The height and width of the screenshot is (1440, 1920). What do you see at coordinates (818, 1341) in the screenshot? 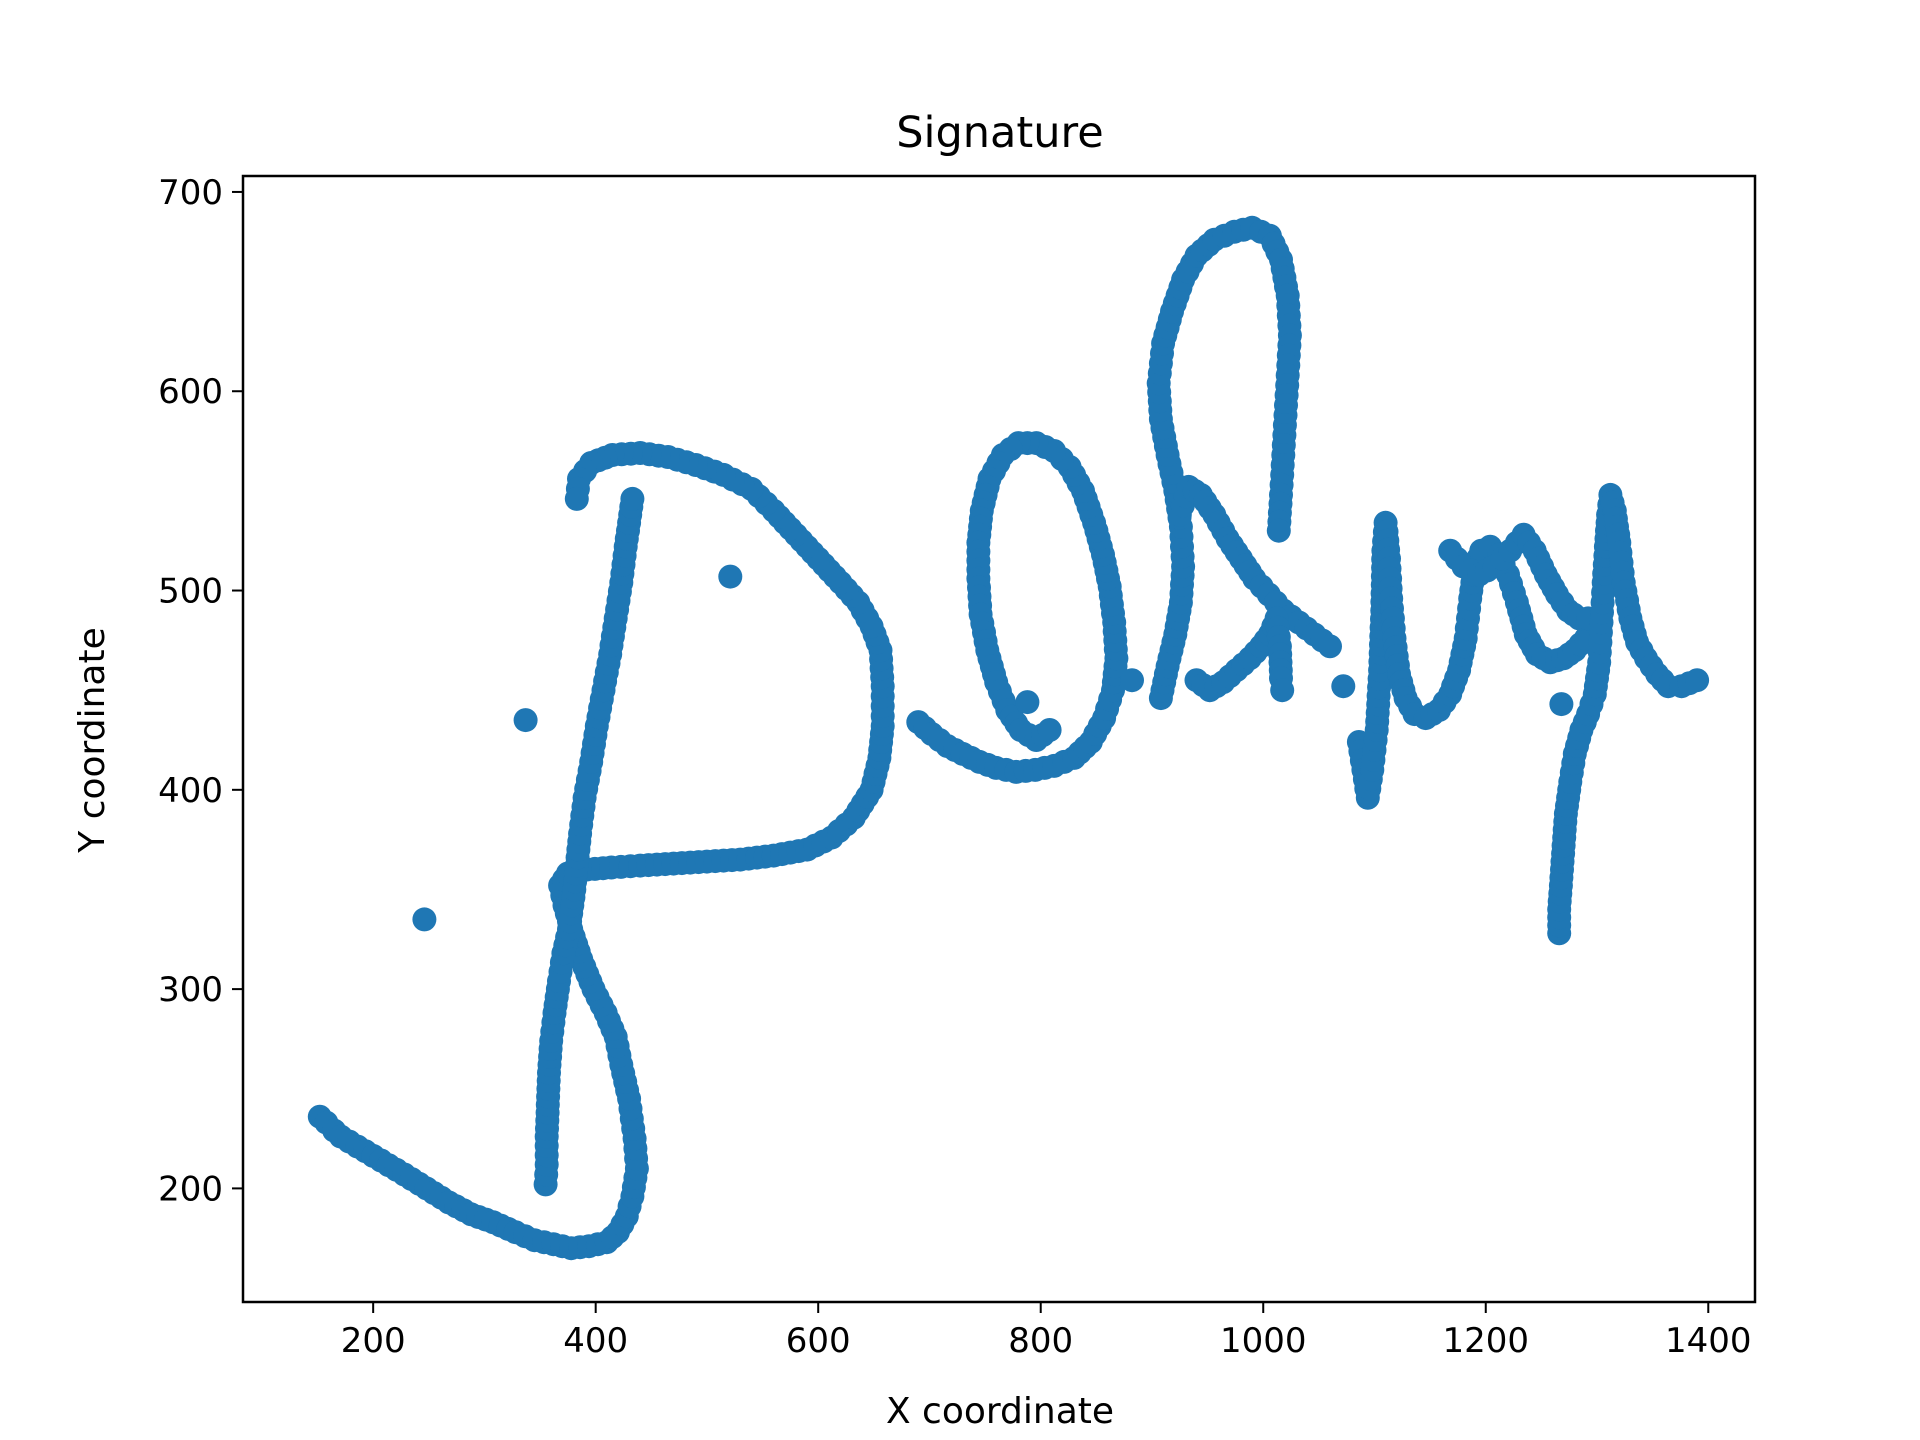
I see `x-tick-label: 600` at bounding box center [818, 1341].